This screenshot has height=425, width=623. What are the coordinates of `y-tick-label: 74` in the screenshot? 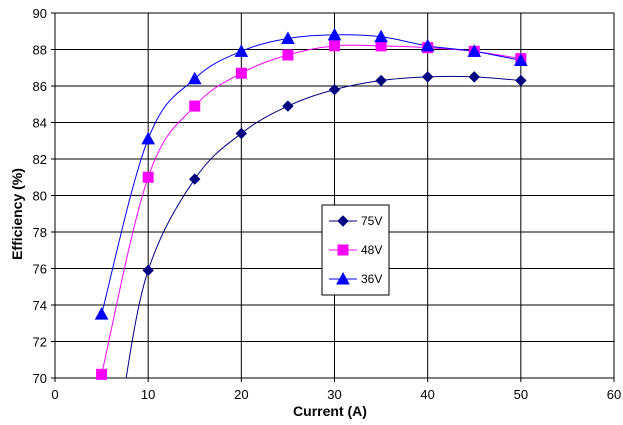 It's located at (40, 305).